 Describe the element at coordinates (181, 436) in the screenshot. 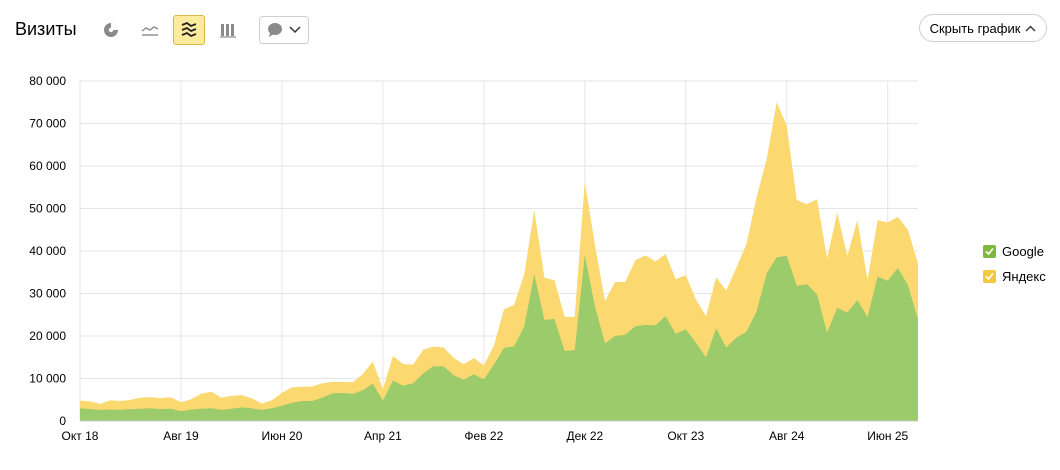

I see `x-tick-label: Авг 19` at that location.